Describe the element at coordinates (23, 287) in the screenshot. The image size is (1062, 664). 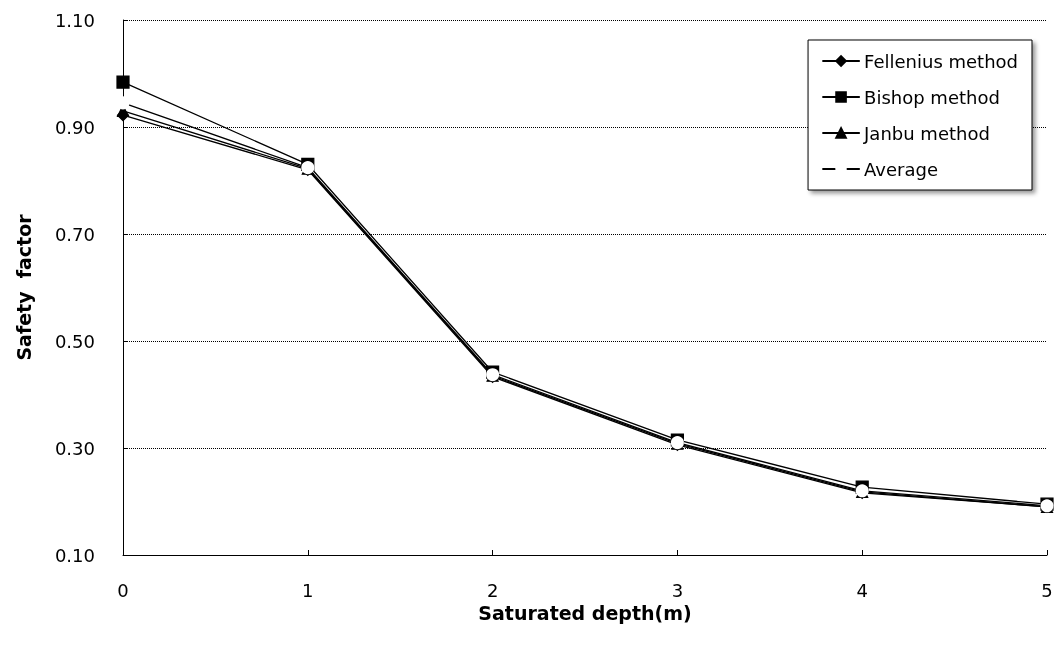
I see `y-axis-title: Safety factor` at that location.